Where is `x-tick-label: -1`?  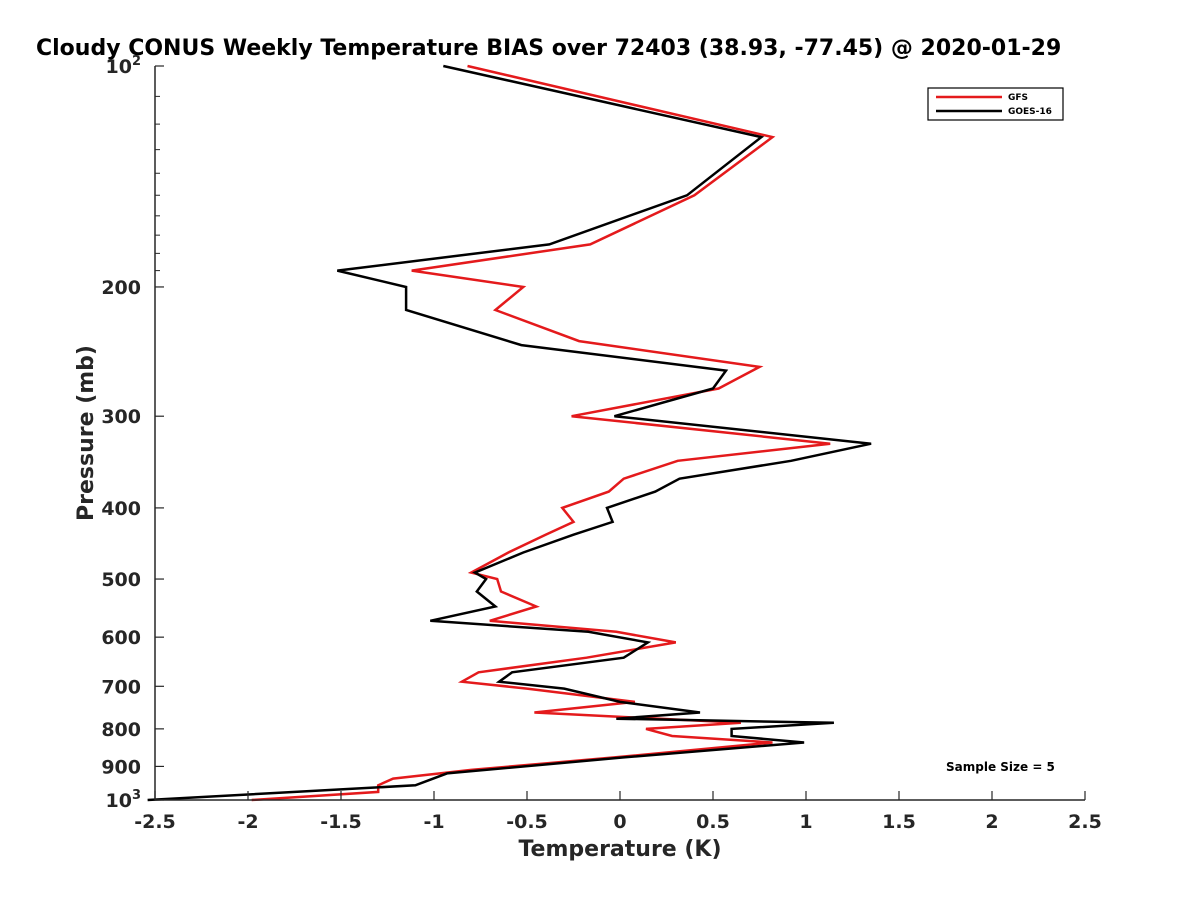 x-tick-label: -1 is located at coordinates (433, 822).